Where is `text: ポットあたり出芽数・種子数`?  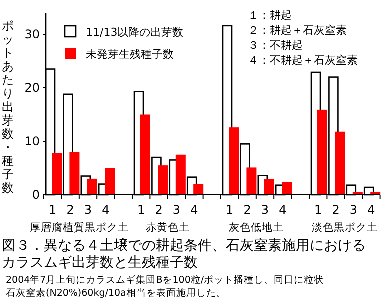
text: ポットあたり出芽数・種子数 is located at coordinates (8, 107).